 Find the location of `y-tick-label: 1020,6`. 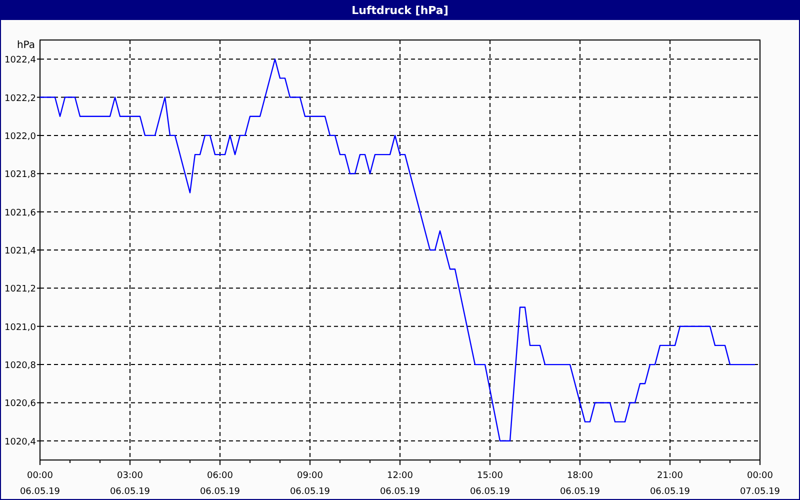

y-tick-label: 1020,6 is located at coordinates (20, 404).